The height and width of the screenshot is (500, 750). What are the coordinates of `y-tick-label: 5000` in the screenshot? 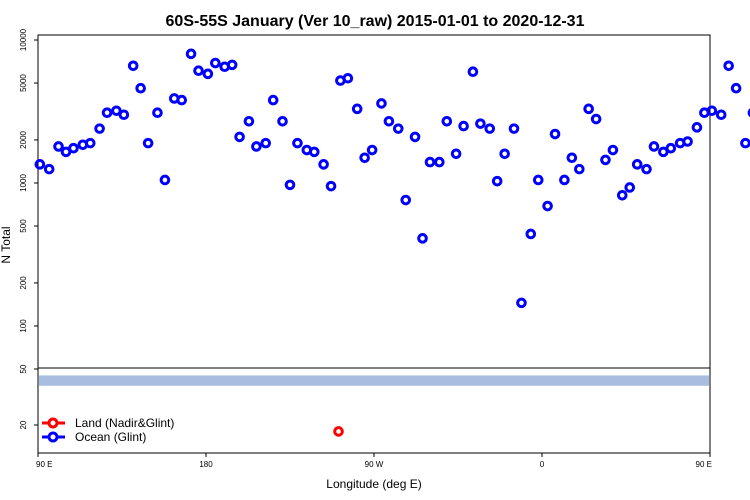 It's located at (23, 83).